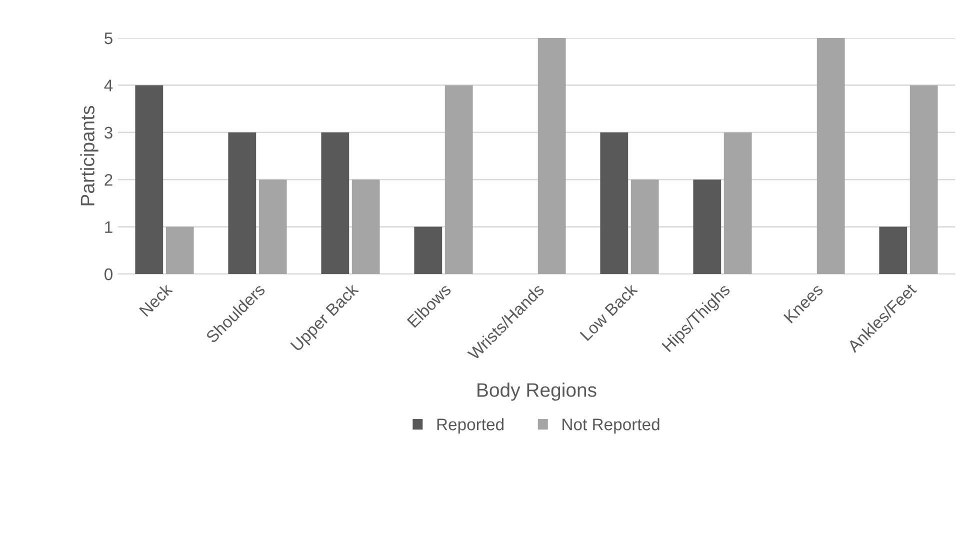  I want to click on y-tick-label: 1, so click(108, 227).